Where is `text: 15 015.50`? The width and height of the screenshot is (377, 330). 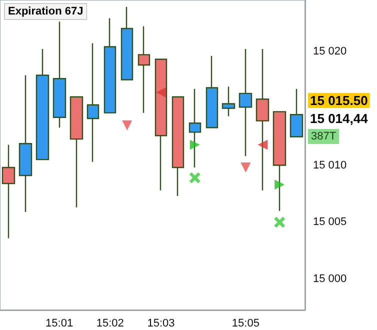 text: 15 015.50 is located at coordinates (339, 100).